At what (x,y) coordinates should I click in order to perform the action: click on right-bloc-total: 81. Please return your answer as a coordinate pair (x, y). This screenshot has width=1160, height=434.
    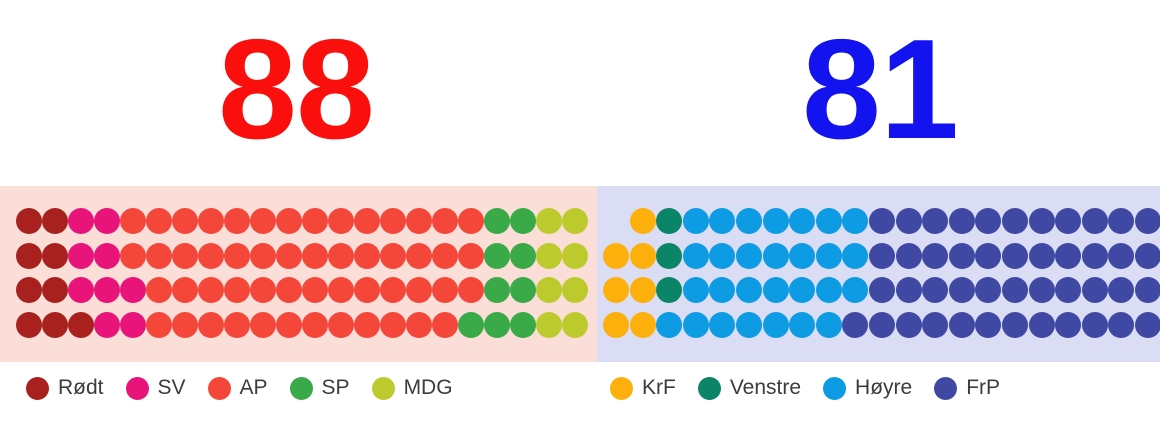
    Looking at the image, I should click on (880, 89).